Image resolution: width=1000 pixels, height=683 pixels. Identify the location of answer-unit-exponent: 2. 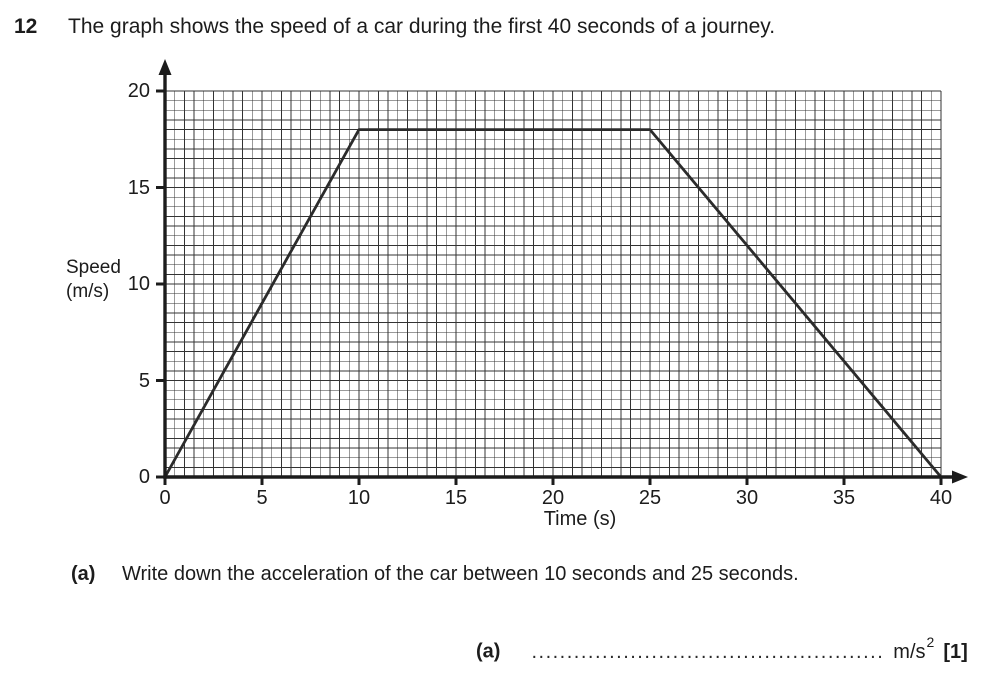
(930, 642).